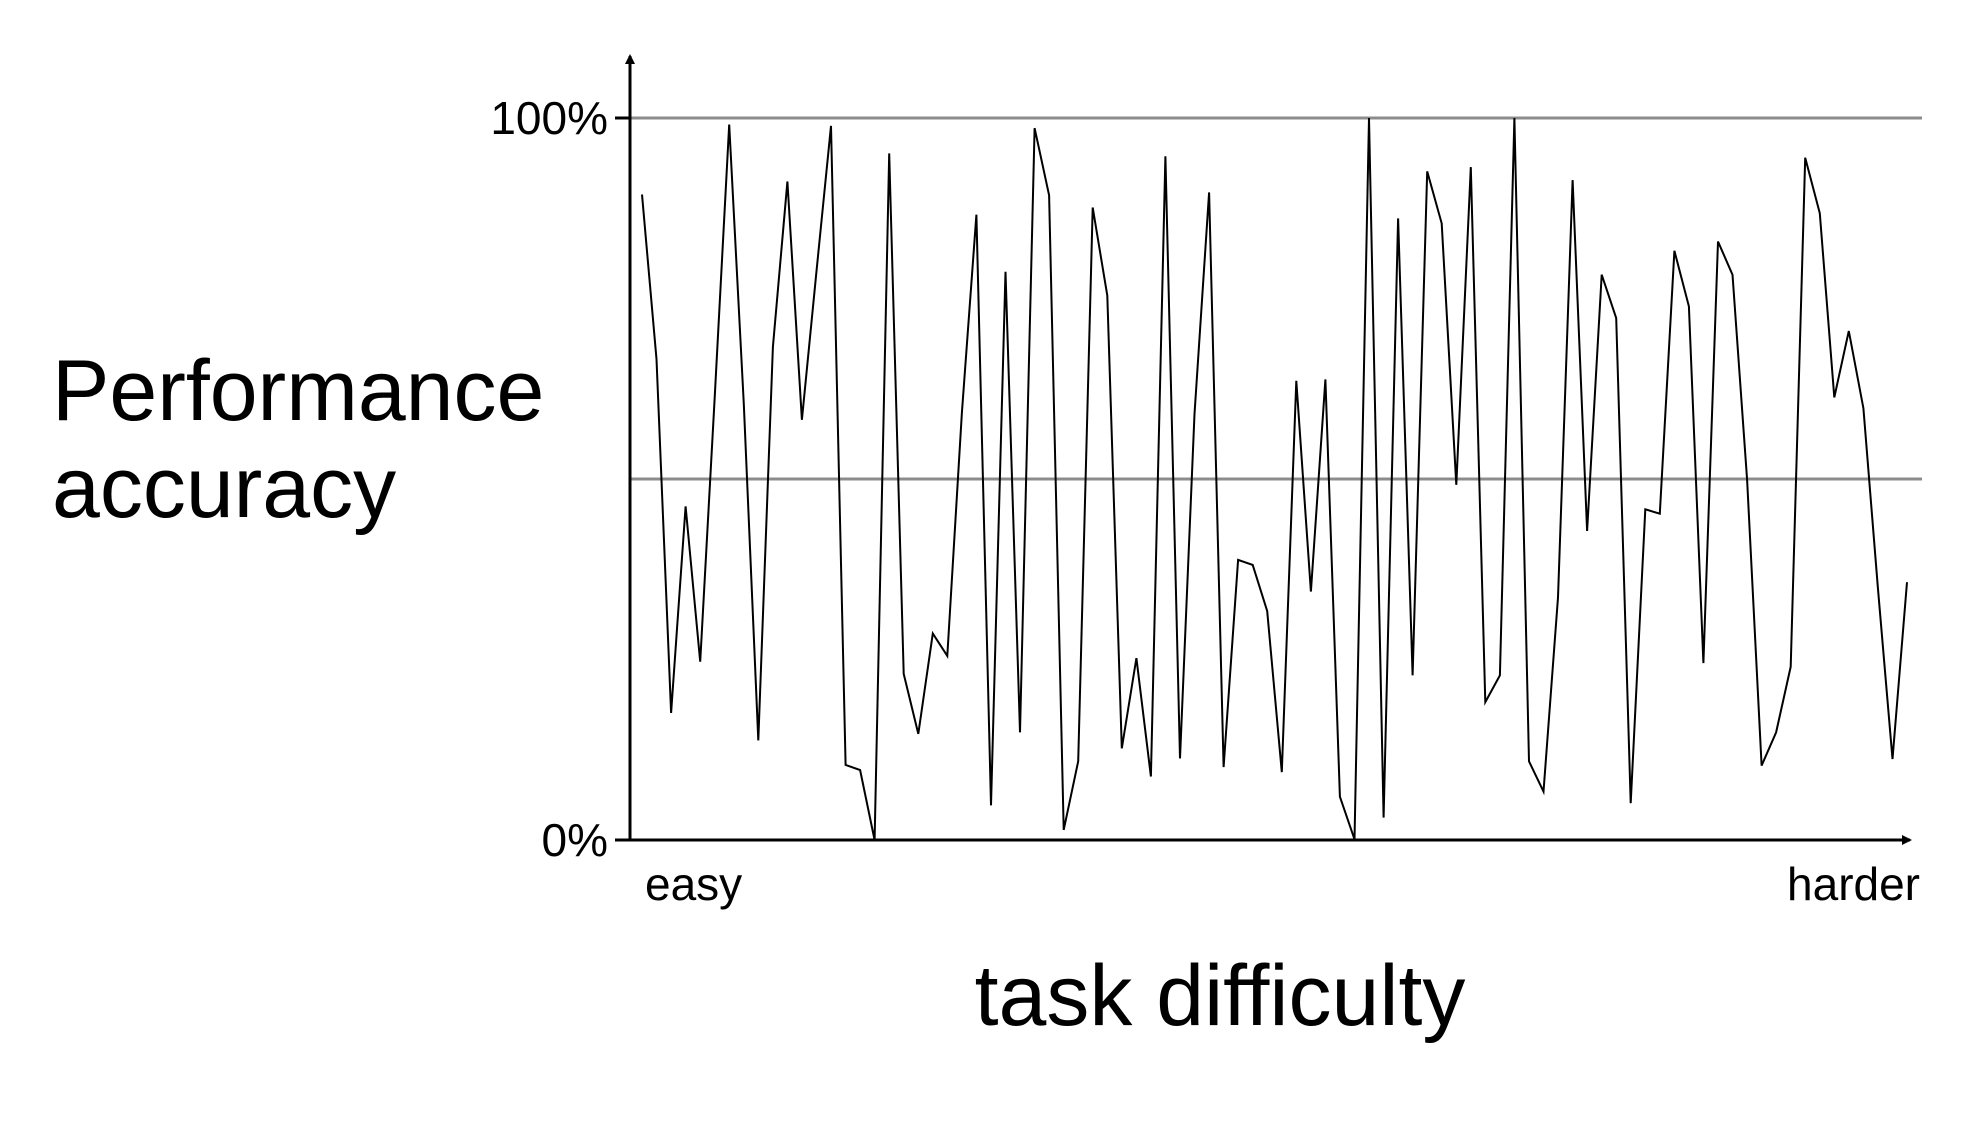  What do you see at coordinates (1220, 996) in the screenshot?
I see `x-axis-label: task difficulty` at bounding box center [1220, 996].